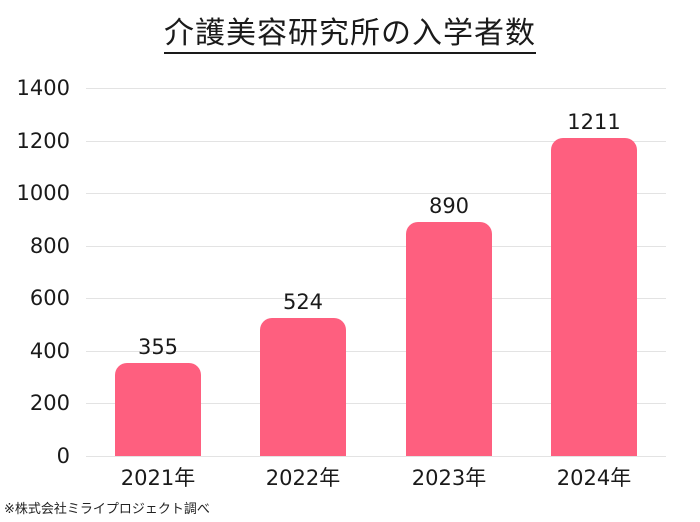 The width and height of the screenshot is (700, 522). I want to click on x-tick-label: 2024年, so click(594, 478).